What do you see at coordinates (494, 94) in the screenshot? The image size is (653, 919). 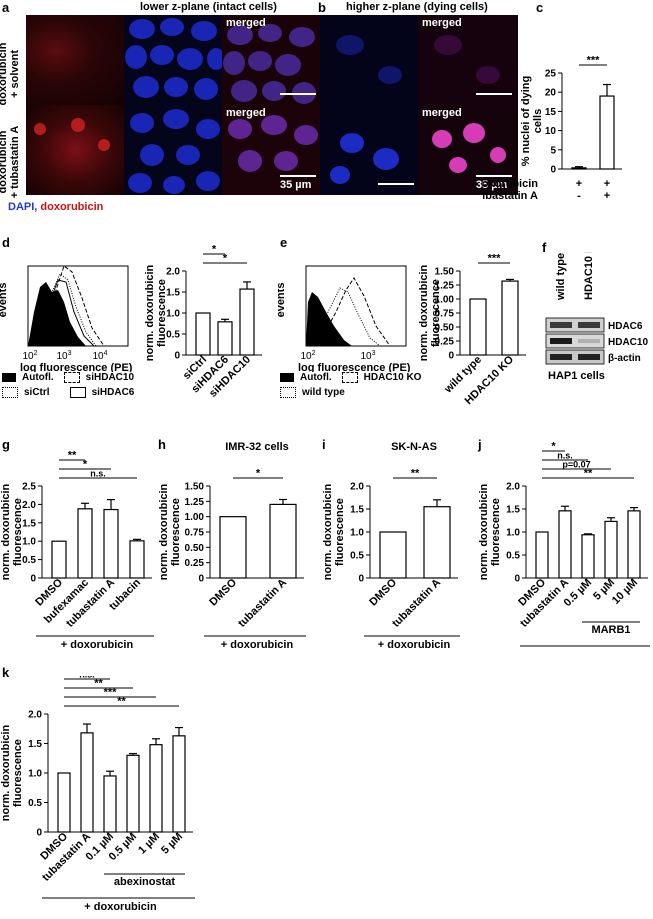 I see `scale-bar` at bounding box center [494, 94].